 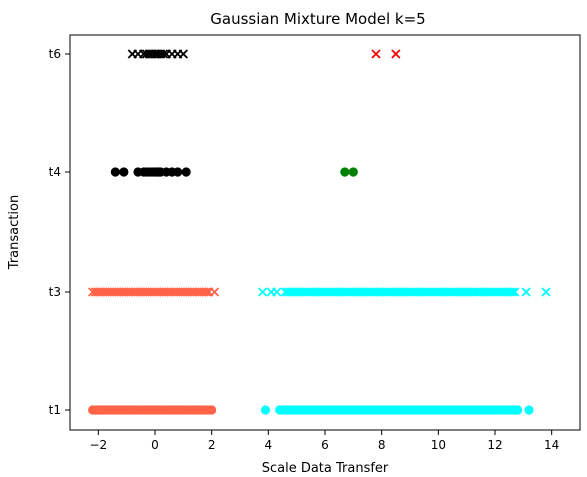 I want to click on x-tick-label: 8, so click(x=382, y=445).